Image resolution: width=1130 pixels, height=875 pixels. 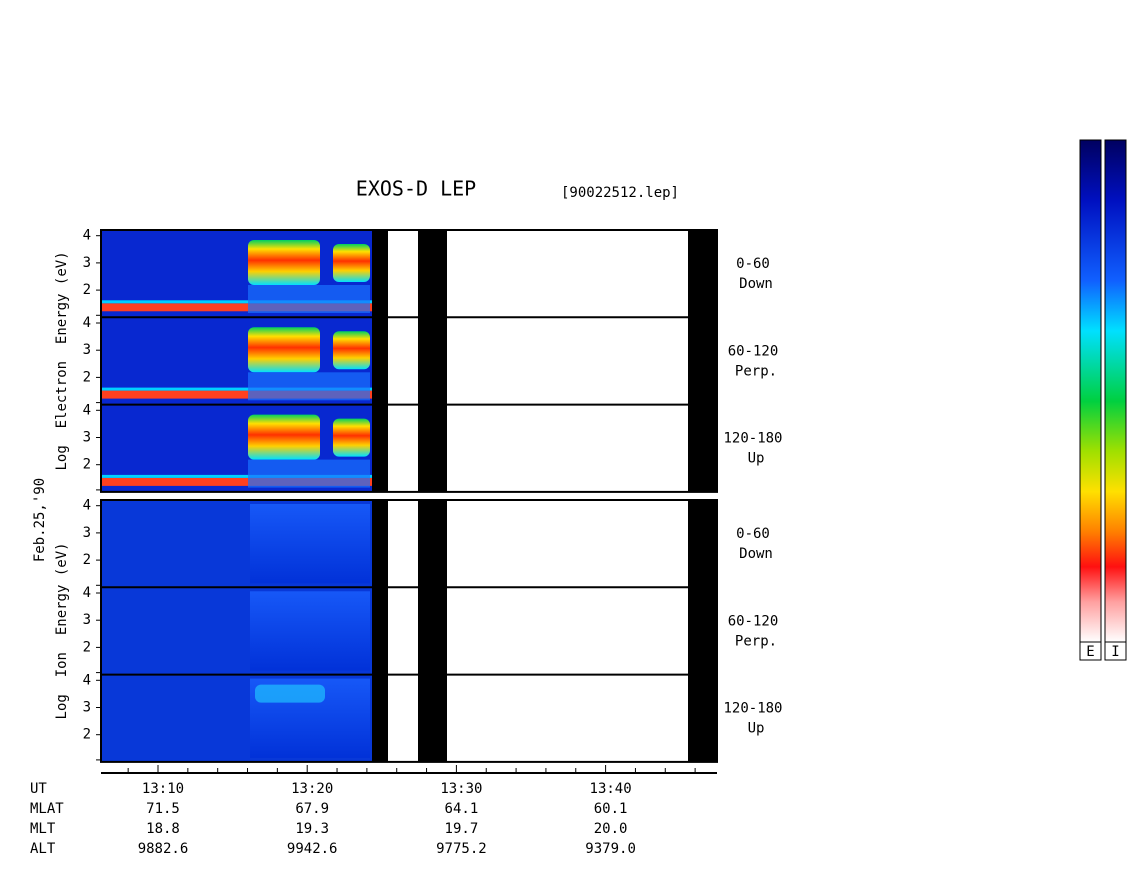 I want to click on row-value: 19.7, so click(x=462, y=829).